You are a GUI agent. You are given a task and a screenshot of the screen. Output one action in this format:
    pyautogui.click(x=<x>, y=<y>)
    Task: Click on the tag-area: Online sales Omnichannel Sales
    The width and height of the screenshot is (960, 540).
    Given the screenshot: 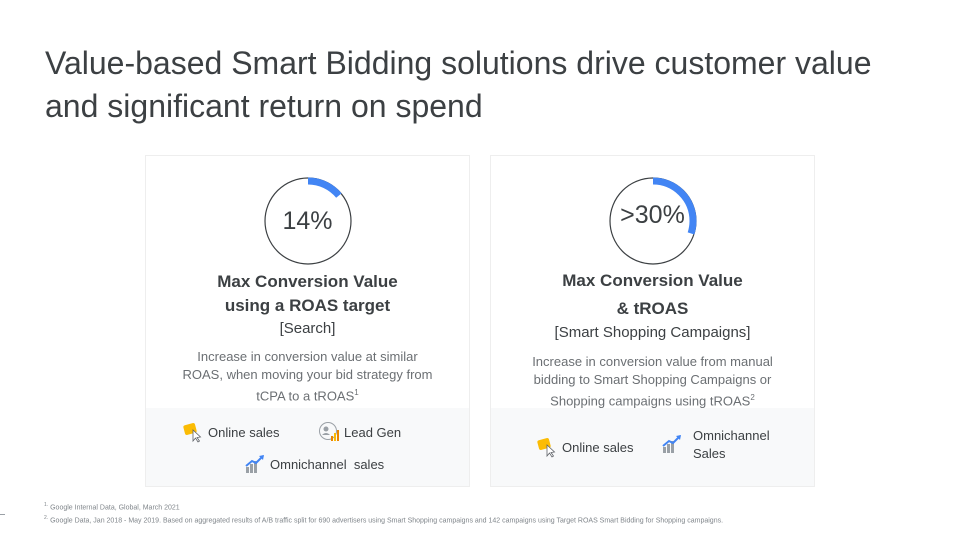 What is the action you would take?
    pyautogui.click(x=652, y=447)
    